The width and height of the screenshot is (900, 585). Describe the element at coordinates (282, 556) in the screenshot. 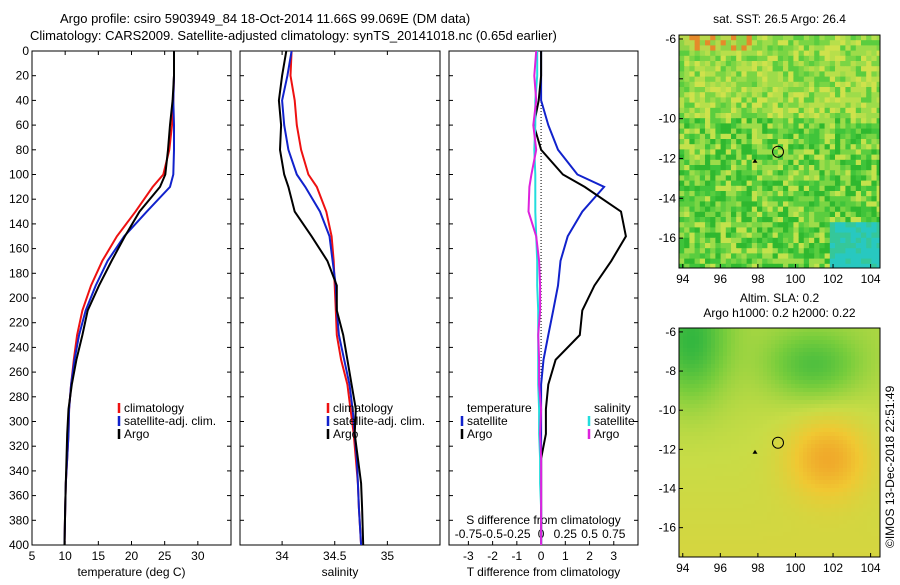

I see `x-tick-label: 34` at that location.